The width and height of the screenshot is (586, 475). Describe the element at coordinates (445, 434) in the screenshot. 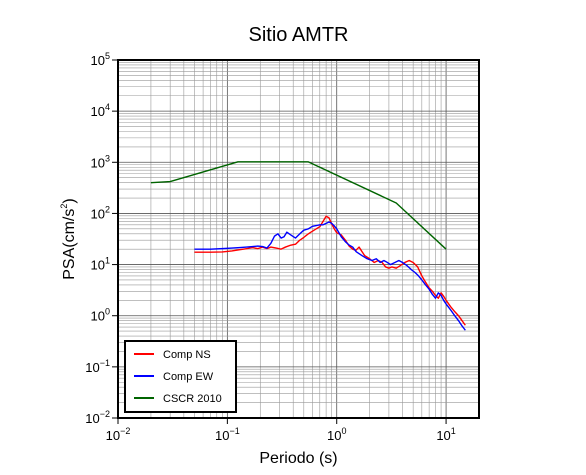

I see `x-tick-label: 10¹` at that location.